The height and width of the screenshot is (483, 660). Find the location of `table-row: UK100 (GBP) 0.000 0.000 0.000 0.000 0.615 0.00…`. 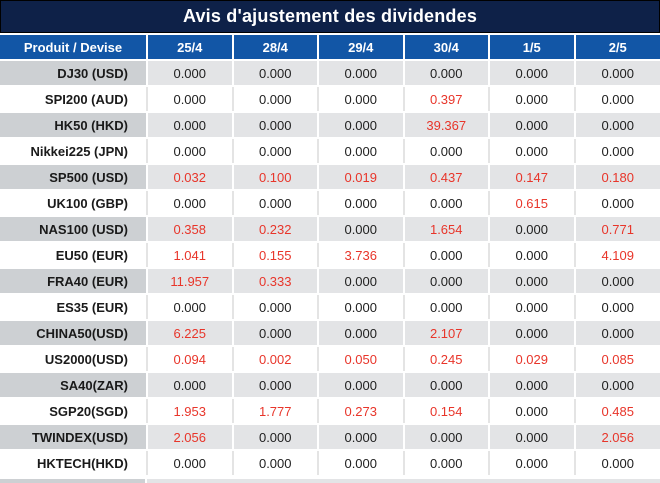

table-row: UK100 (GBP) 0.000 0.000 0.000 0.000 0.615 0.00… is located at coordinates (330, 203).